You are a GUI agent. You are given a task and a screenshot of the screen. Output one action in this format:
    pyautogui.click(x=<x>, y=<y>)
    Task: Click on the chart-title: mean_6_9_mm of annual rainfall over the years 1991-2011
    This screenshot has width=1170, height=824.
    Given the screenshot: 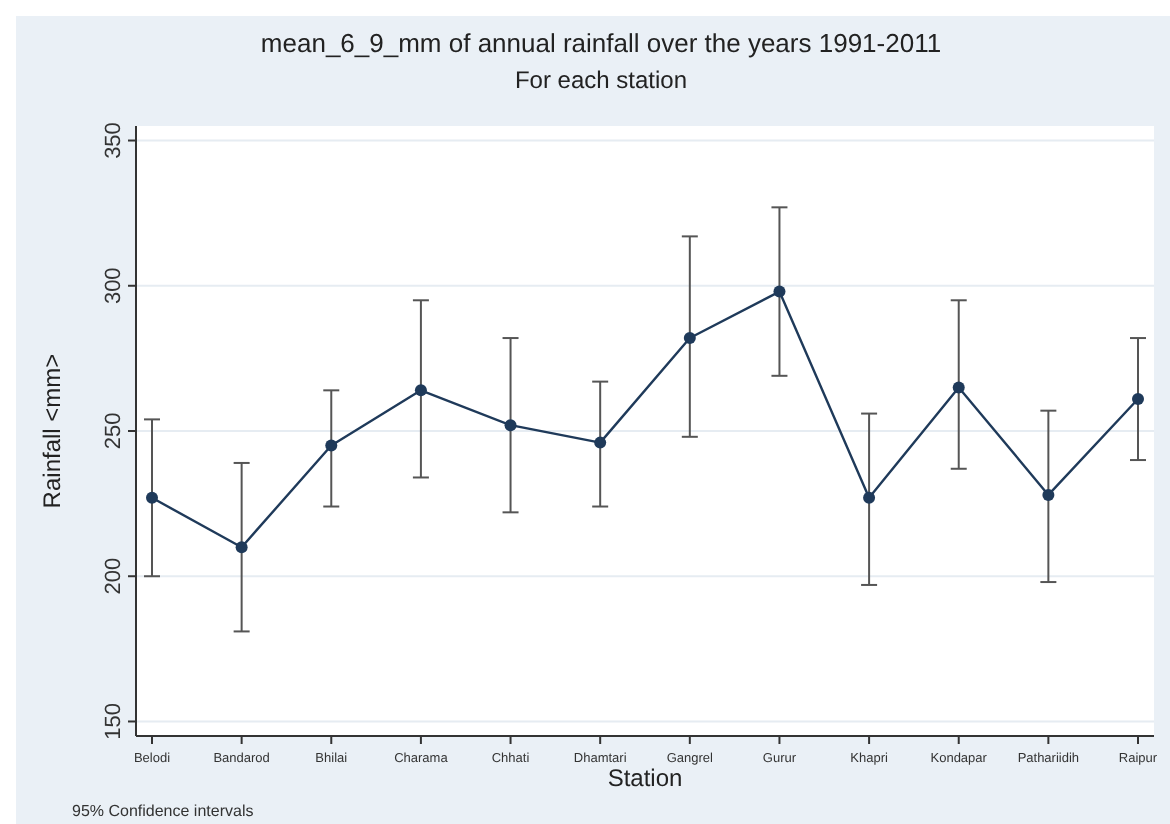 What is the action you would take?
    pyautogui.click(x=601, y=43)
    